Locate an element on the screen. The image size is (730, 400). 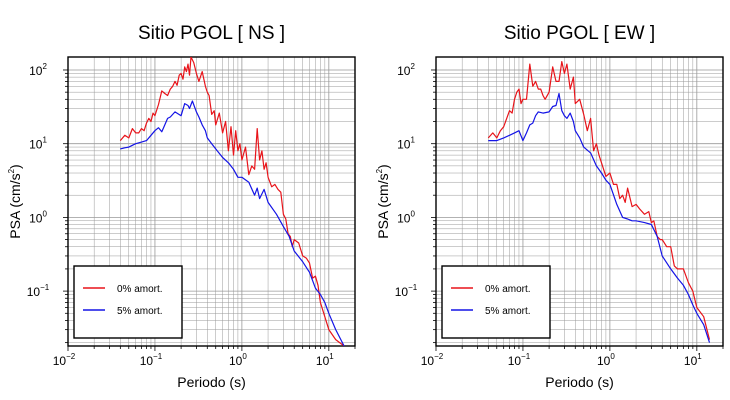
chart-title: Sitio PGOL [ NS ] is located at coordinates (211, 33).